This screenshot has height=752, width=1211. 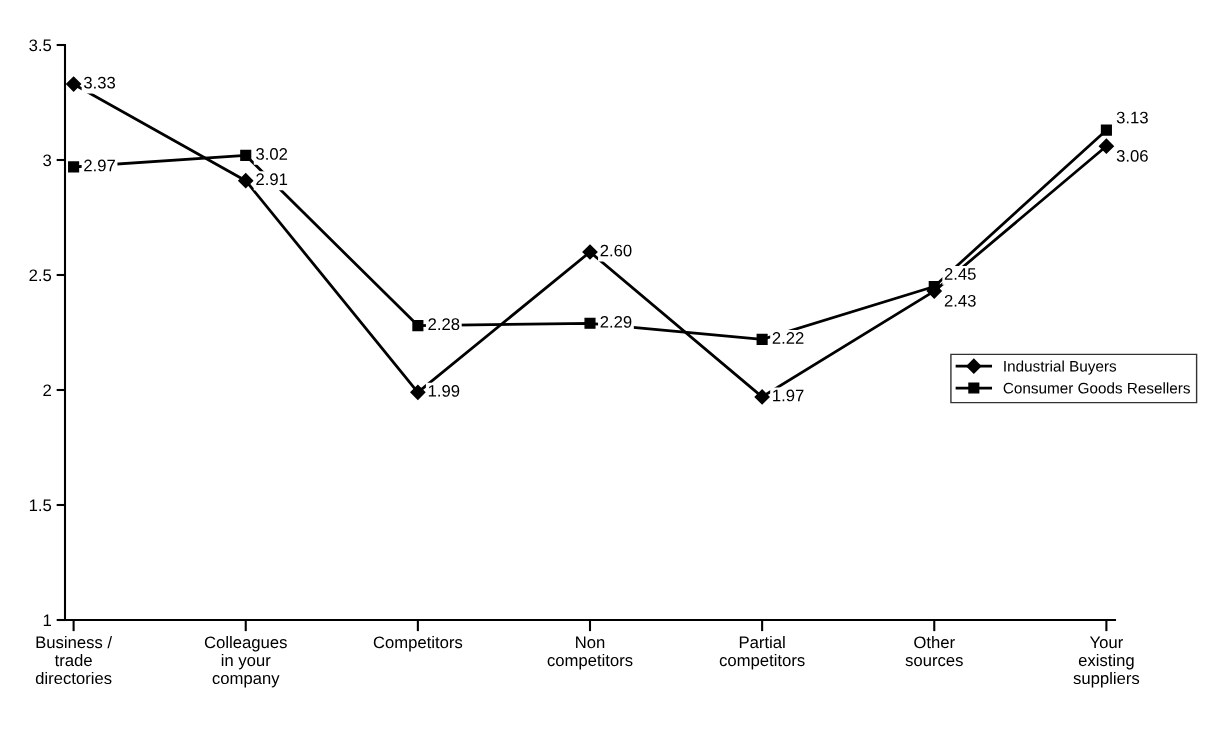 What do you see at coordinates (74, 660) in the screenshot?
I see `x-tick-label: Business / trade directories` at bounding box center [74, 660].